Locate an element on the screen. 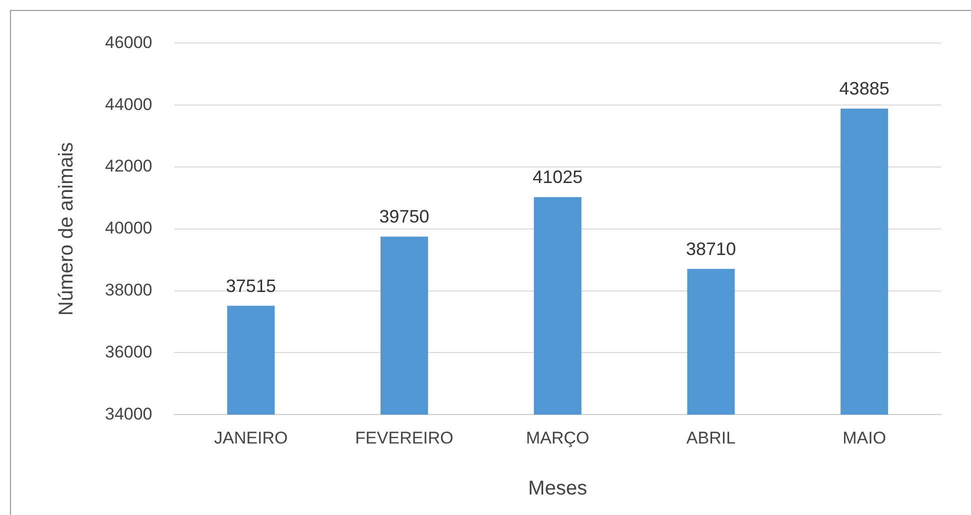 The image size is (971, 515). y-tick-label: 42000 is located at coordinates (128, 166).